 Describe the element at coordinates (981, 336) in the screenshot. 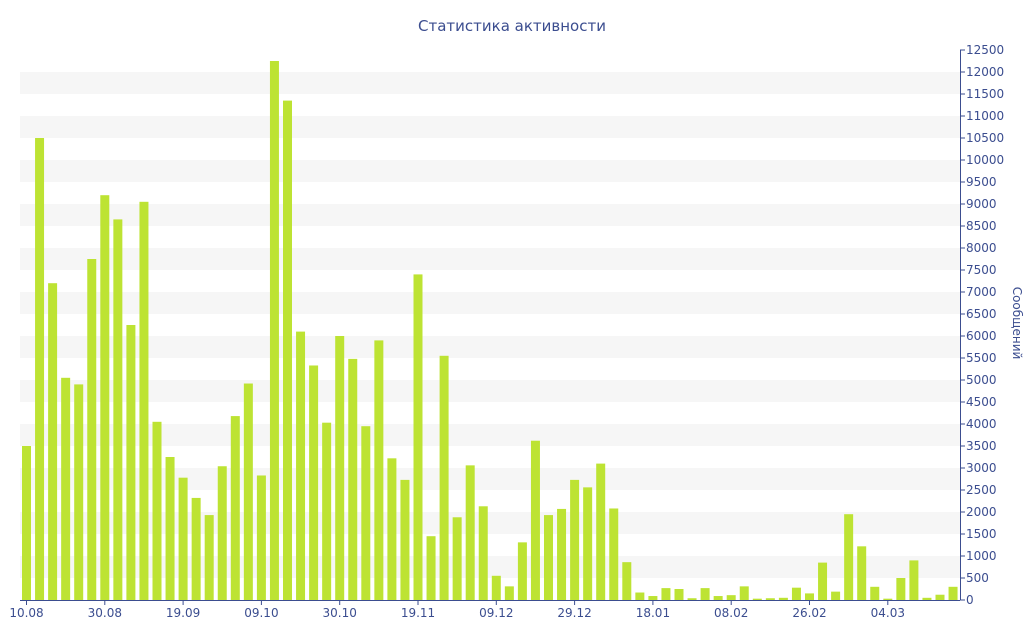

I see `y-tick-label: 6000` at that location.